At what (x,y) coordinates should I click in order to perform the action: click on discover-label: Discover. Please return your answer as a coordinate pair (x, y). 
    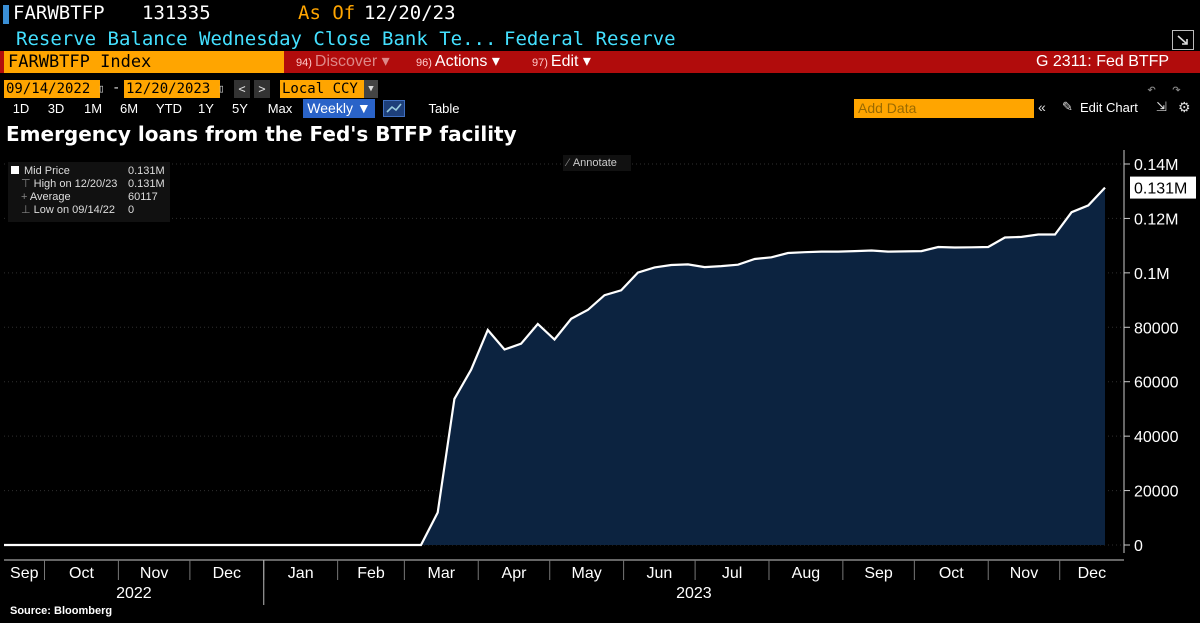
    Looking at the image, I should click on (346, 61).